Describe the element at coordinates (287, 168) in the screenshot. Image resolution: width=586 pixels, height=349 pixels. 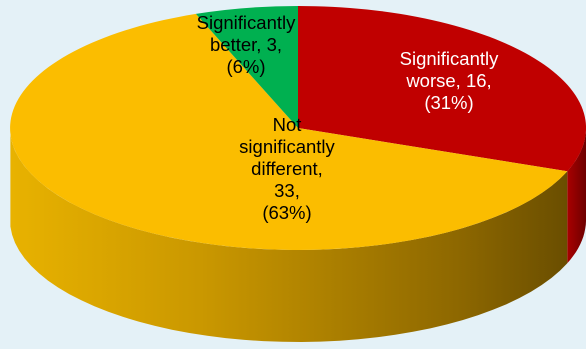
I see `slice-label-not-significantly-different: Not significantly different, 33, (63%)` at that location.